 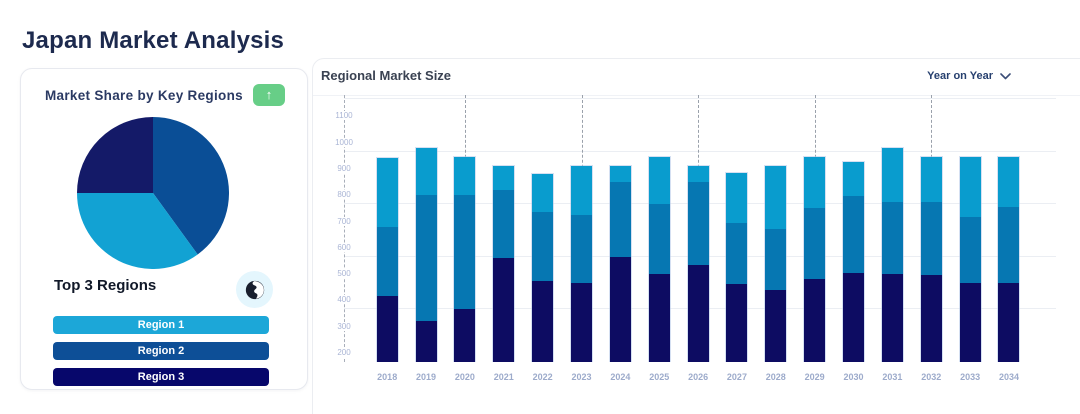 I want to click on bar-2030, so click(x=854, y=261).